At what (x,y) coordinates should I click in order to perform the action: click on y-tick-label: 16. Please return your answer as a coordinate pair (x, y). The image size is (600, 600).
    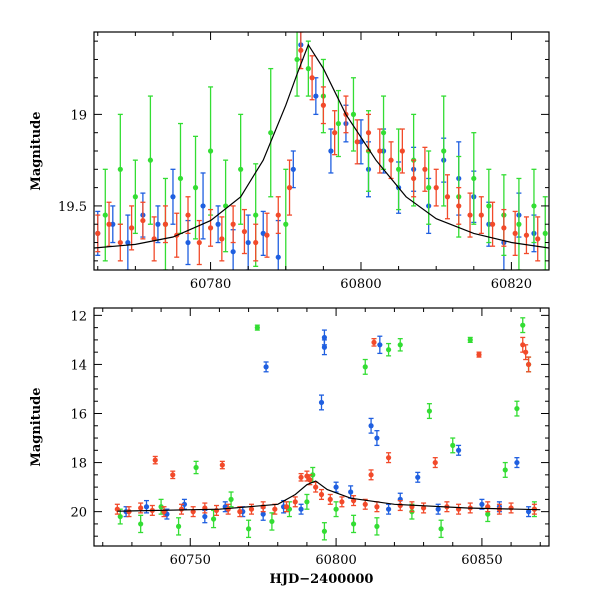
    Looking at the image, I should click on (78, 415).